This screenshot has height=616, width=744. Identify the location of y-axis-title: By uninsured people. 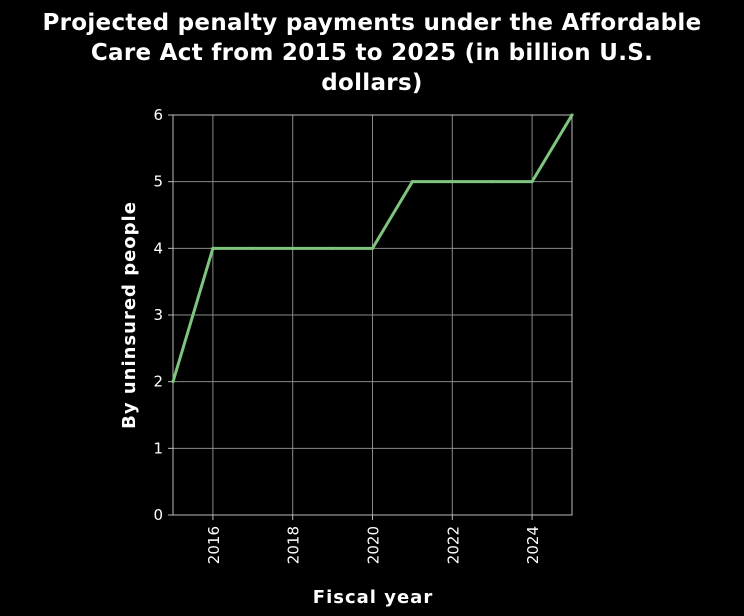
(129, 315).